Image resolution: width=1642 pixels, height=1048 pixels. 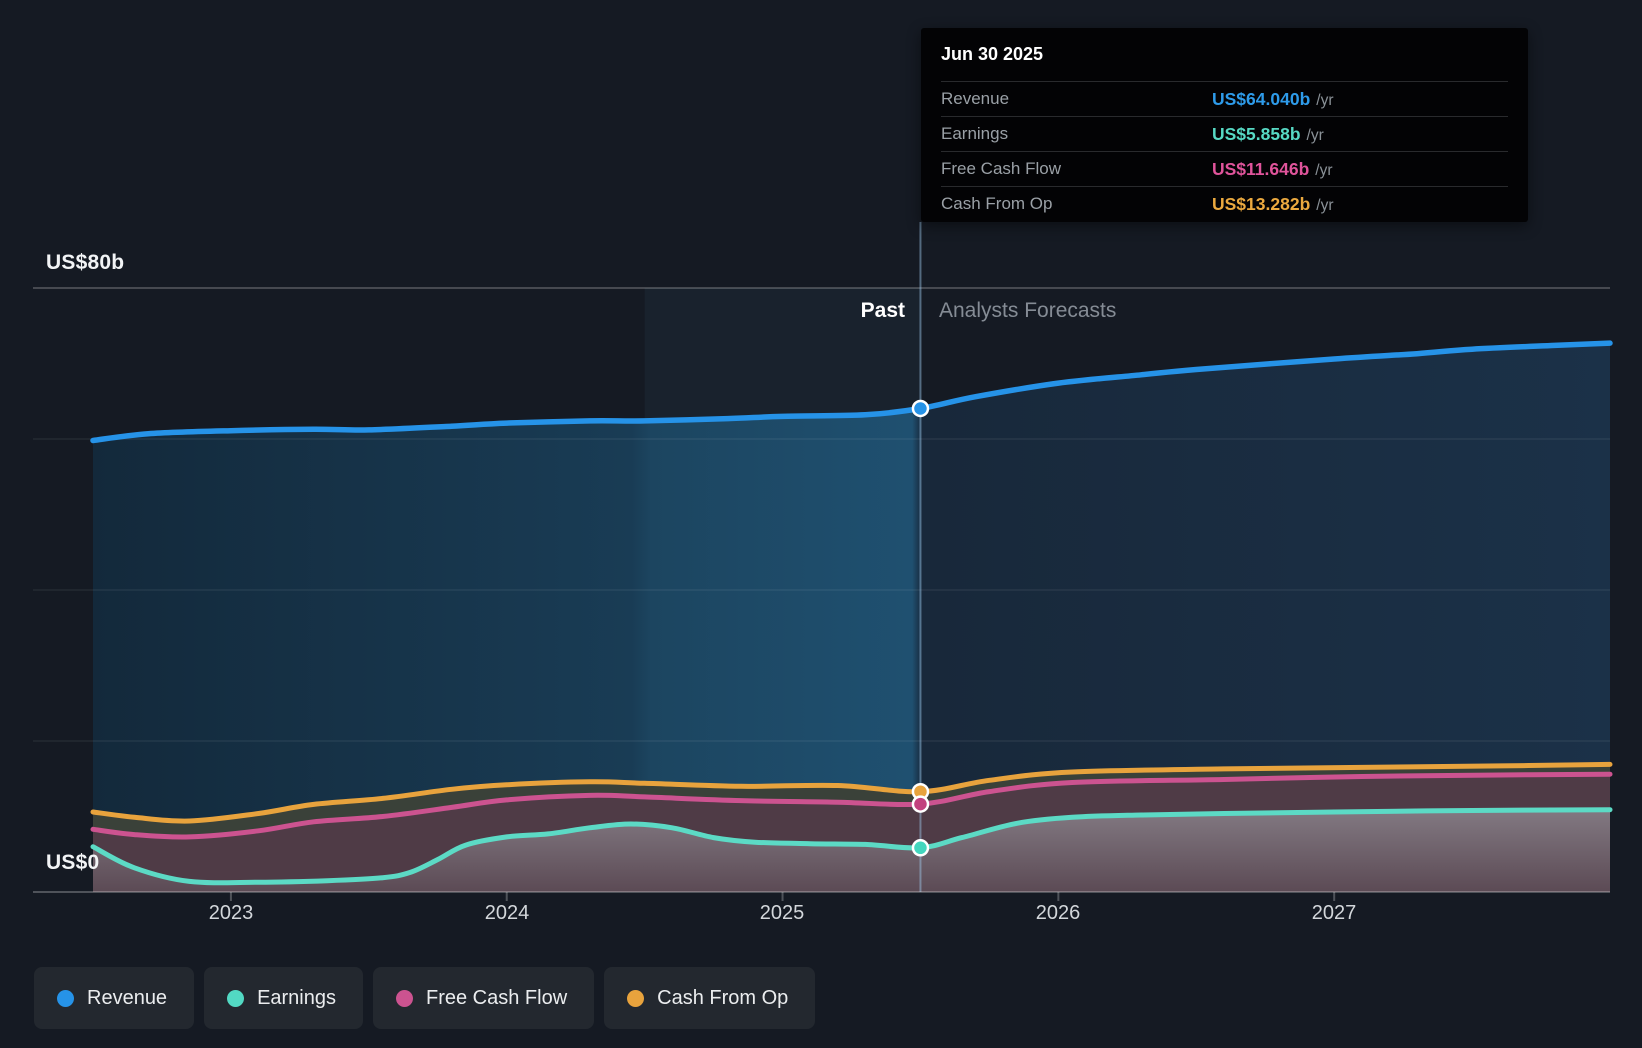 What do you see at coordinates (1261, 203) in the screenshot?
I see `tooltip-cfo-value: US$13.282b` at bounding box center [1261, 203].